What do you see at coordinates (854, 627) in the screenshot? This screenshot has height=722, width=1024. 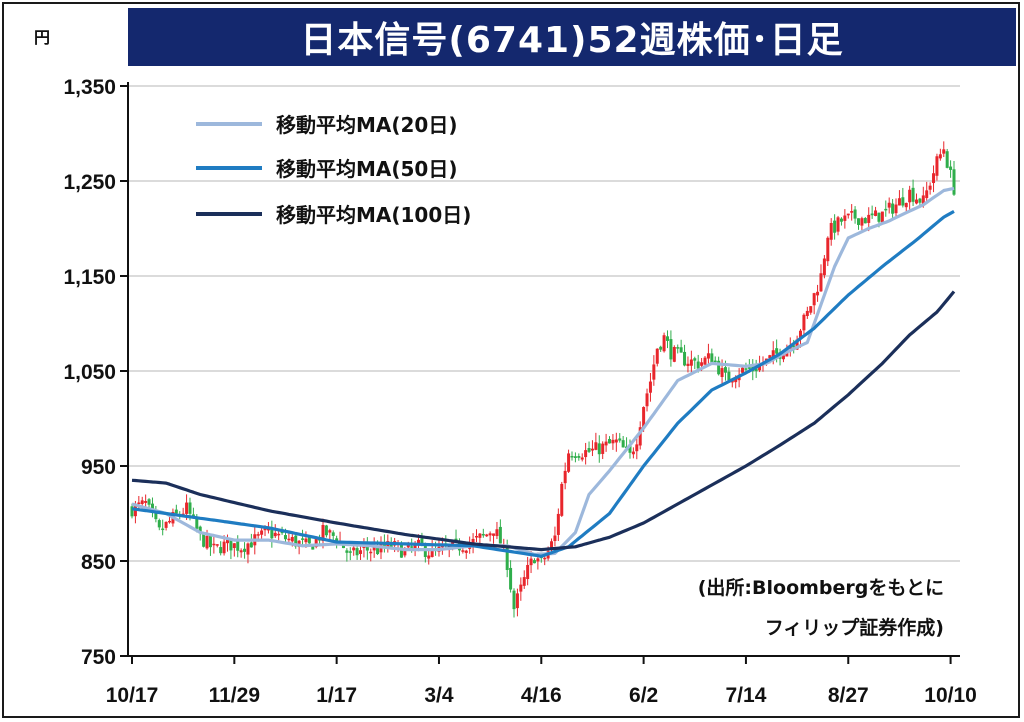 I see `source-line-2: フィリップ証券作成)` at bounding box center [854, 627].